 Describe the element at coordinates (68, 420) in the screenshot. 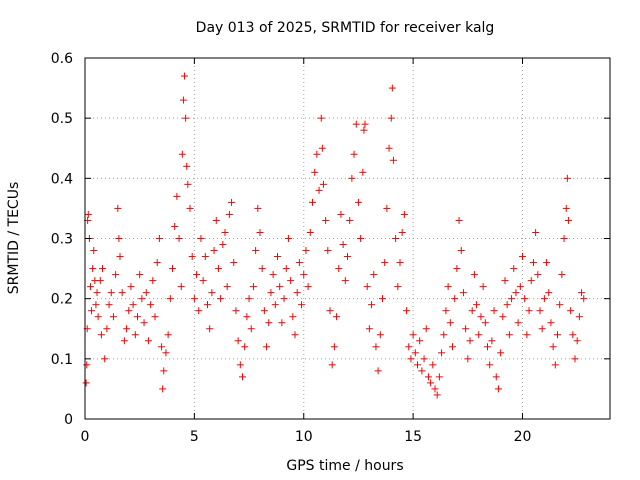

I see `y-tick-label: 0` at that location.